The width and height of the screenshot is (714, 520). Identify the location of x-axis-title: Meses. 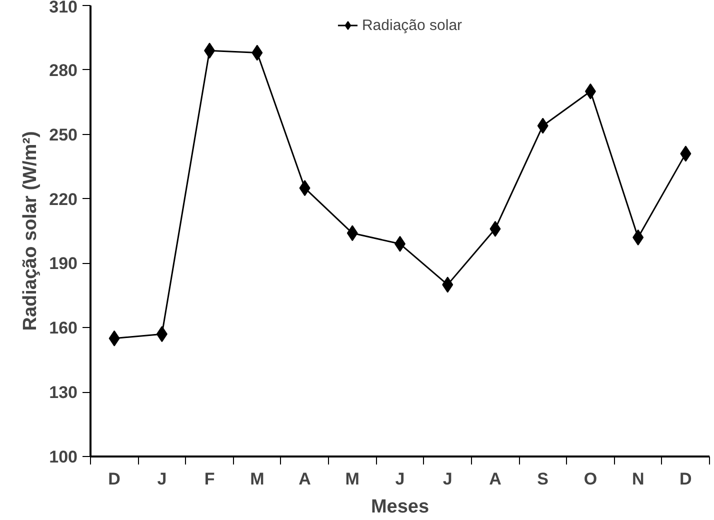
(400, 507).